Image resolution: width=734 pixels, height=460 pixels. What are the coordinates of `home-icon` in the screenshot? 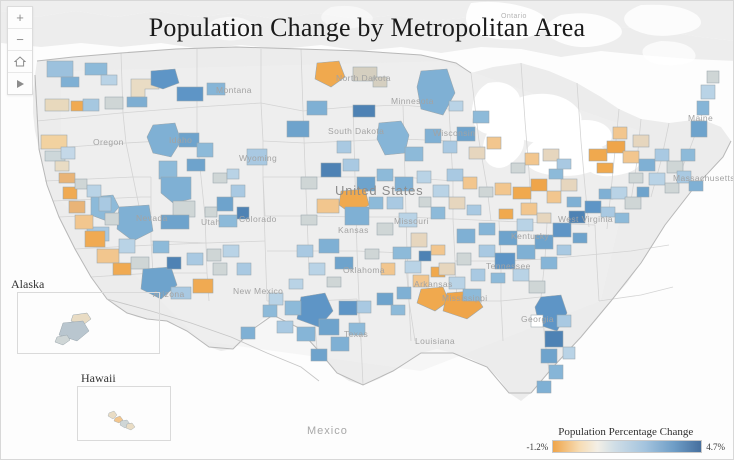 It's located at (20, 61).